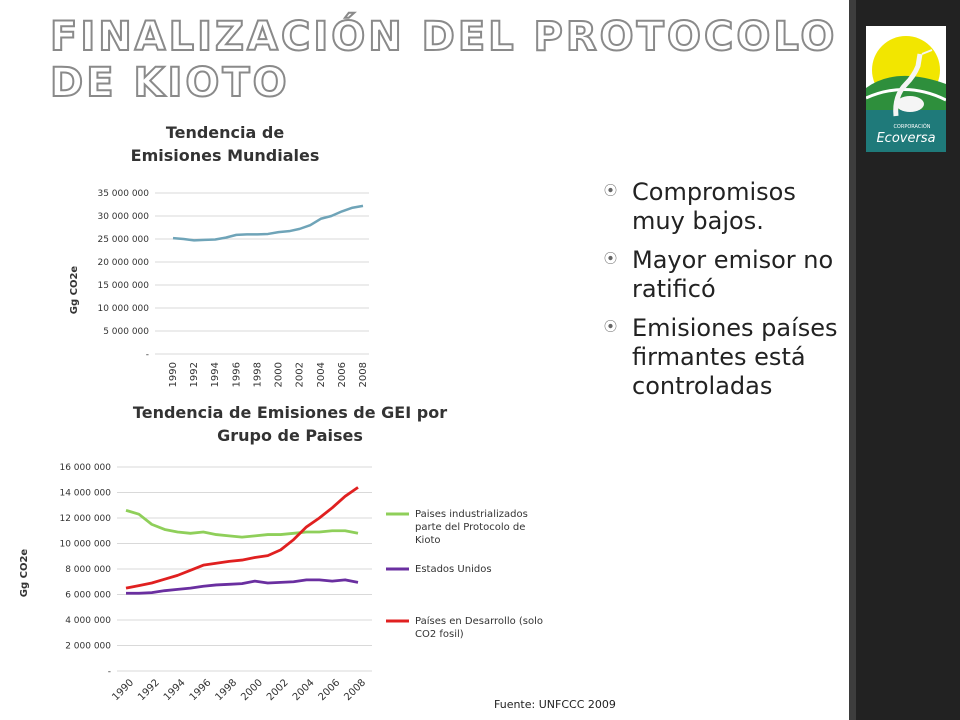 Image resolution: width=960 pixels, height=720 pixels. Describe the element at coordinates (24, 573) in the screenshot. I see `chart2-y-axis-label: Gg CO2e` at that location.